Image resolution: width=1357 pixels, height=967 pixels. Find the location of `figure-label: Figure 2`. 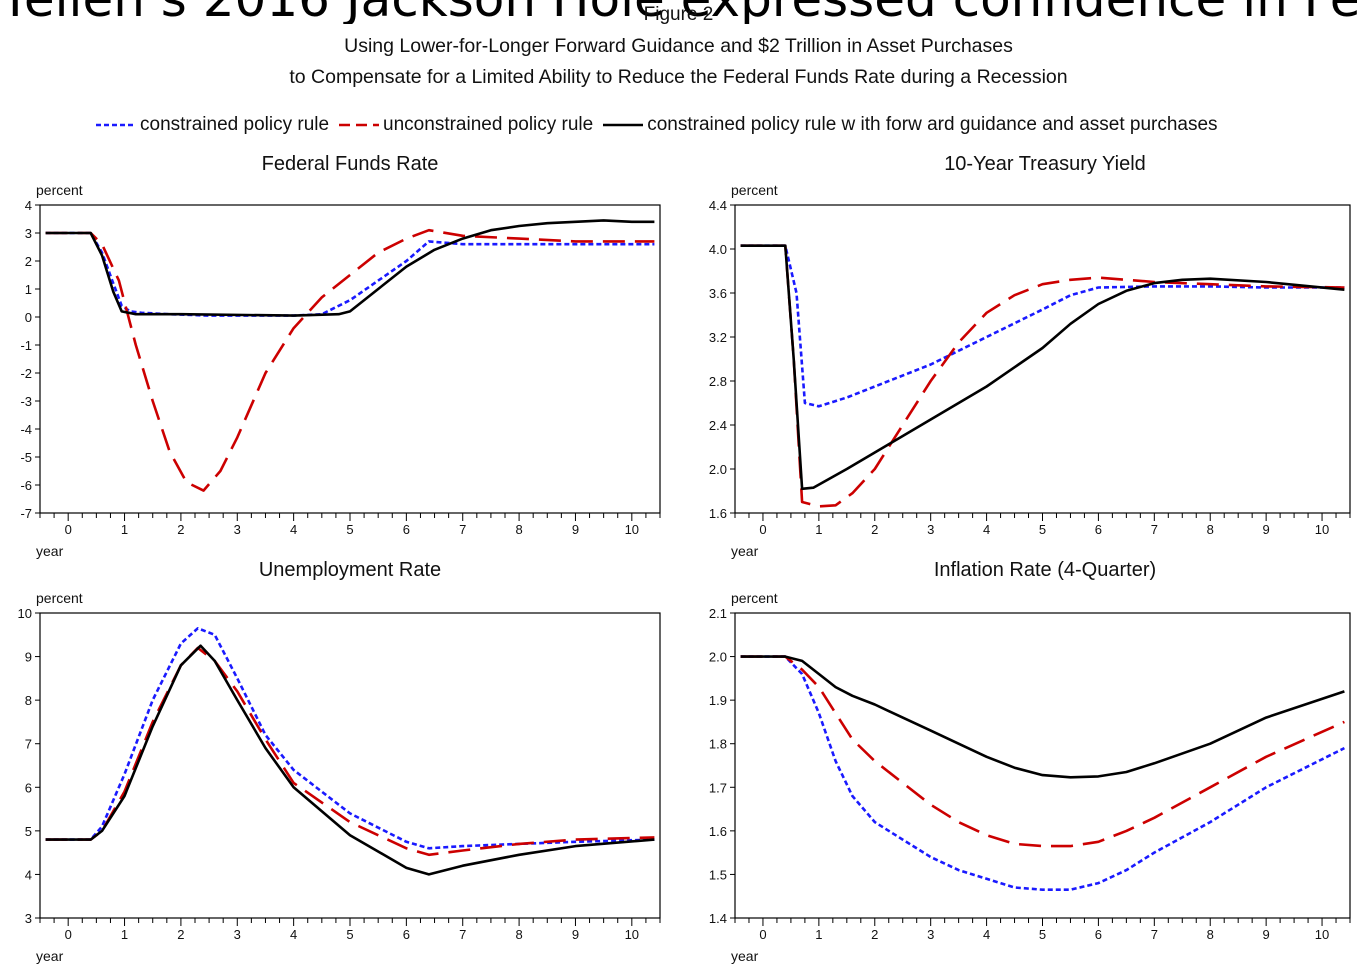

figure-label: Figure 2 is located at coordinates (678, 14).